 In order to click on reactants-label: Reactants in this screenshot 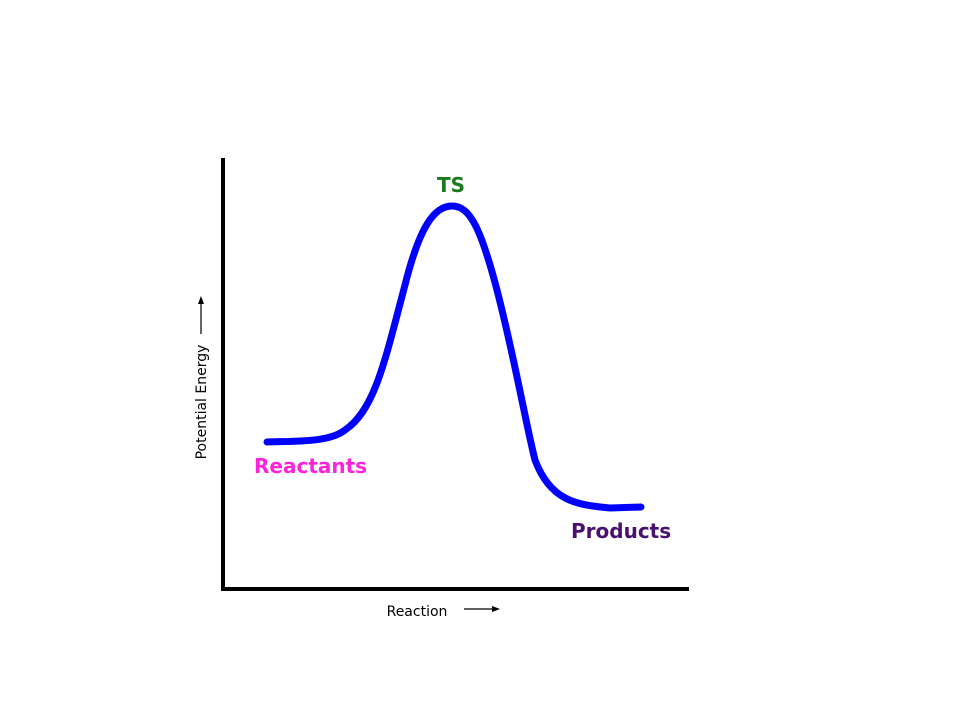, I will do `click(310, 466)`.